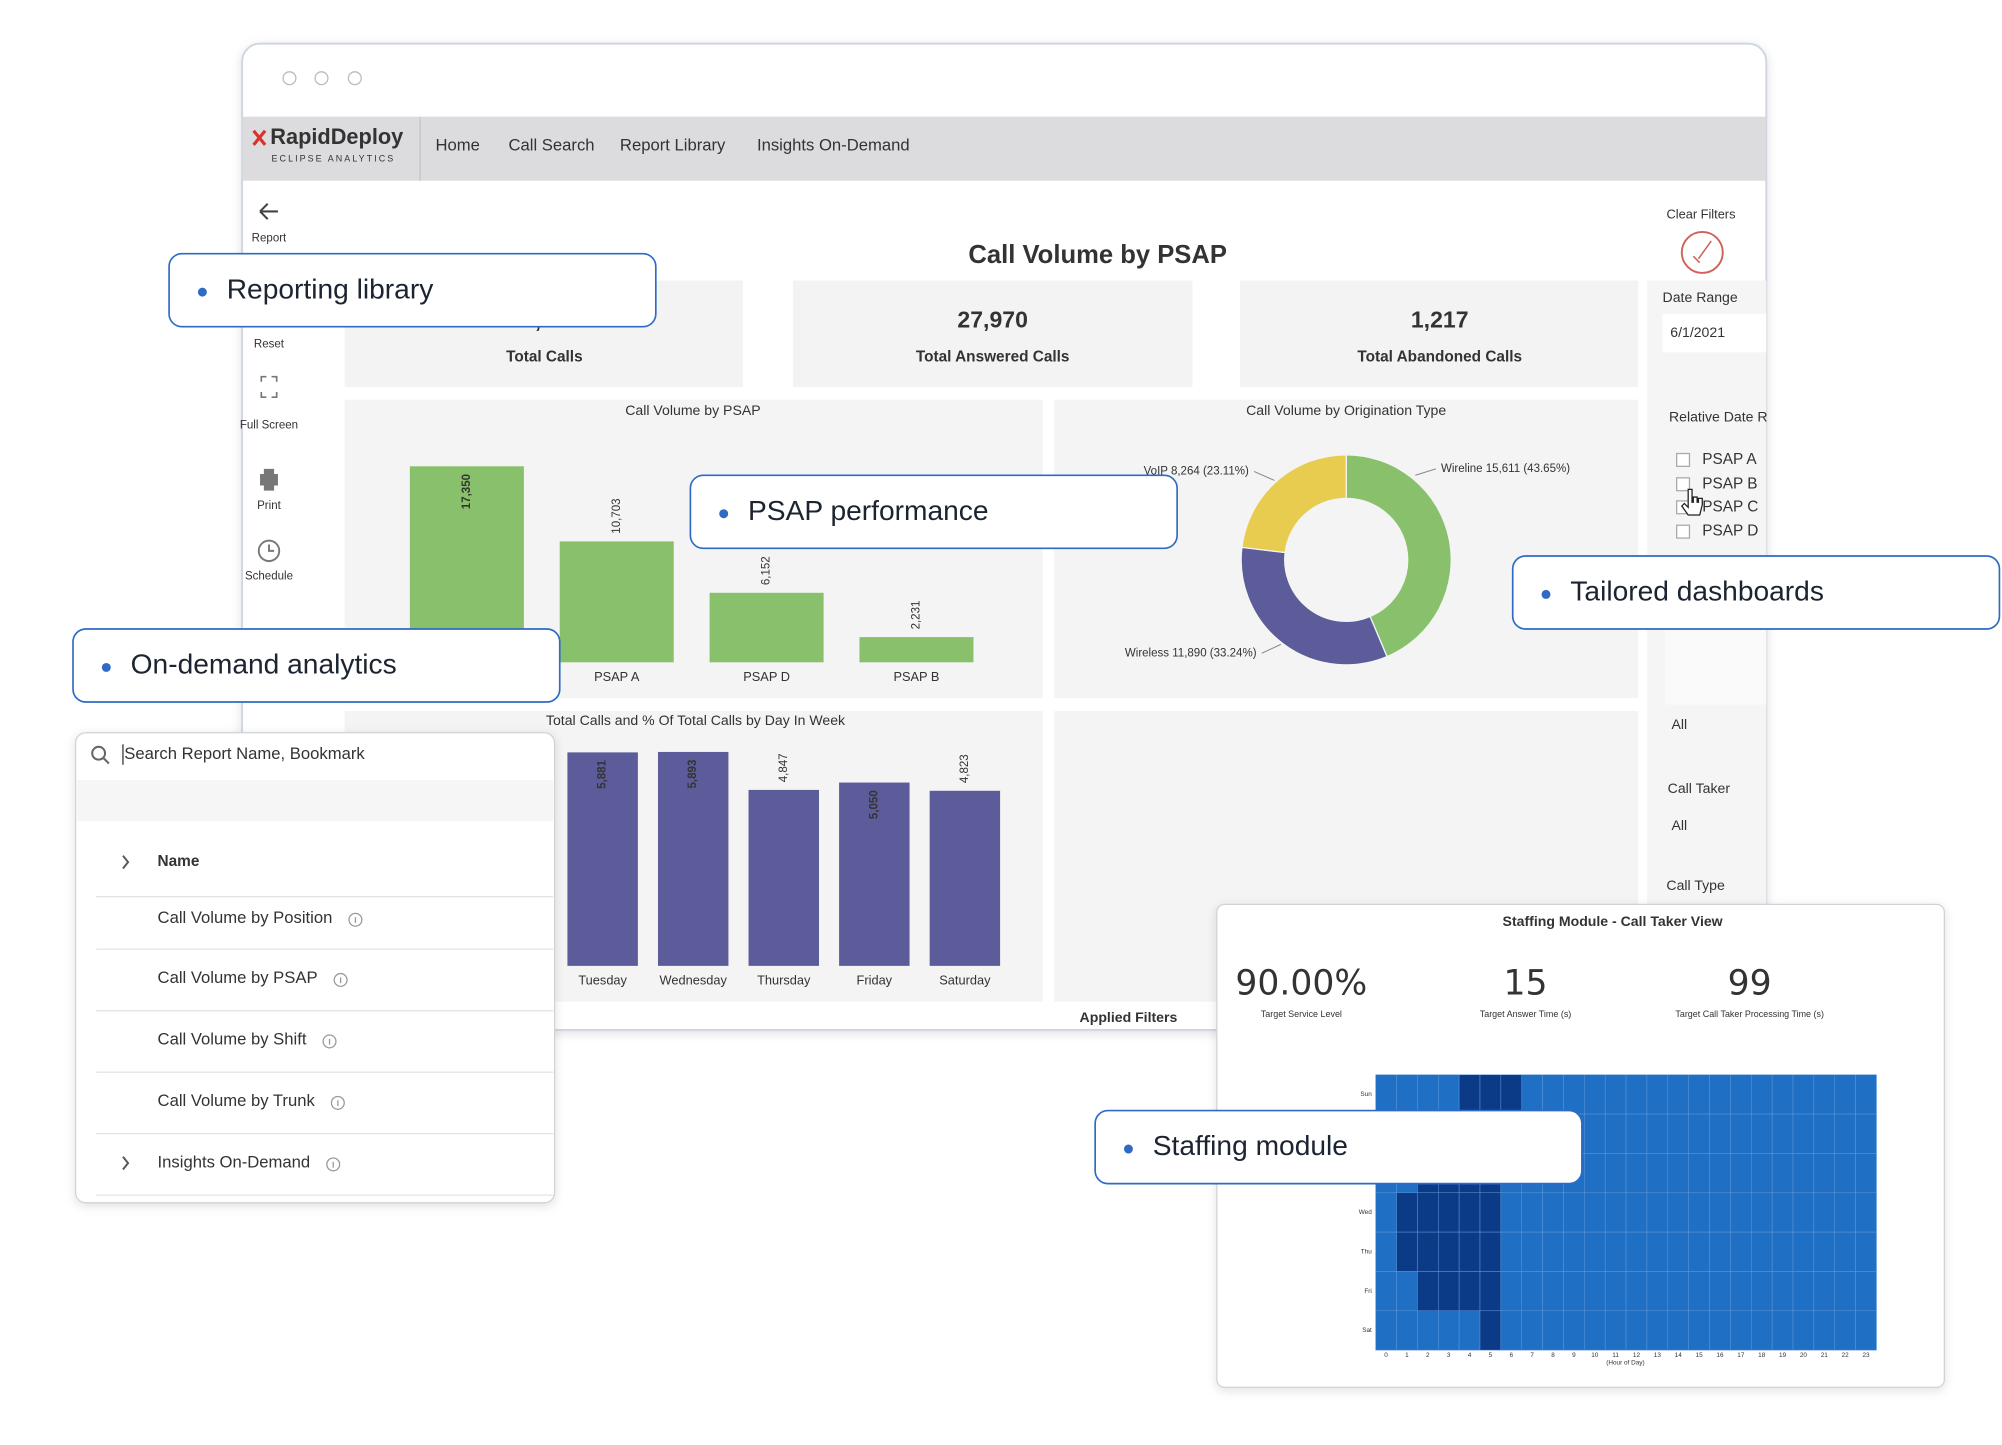 The width and height of the screenshot is (2002, 1445). Describe the element at coordinates (269, 238) in the screenshot. I see `sidebar-label: Report` at that location.